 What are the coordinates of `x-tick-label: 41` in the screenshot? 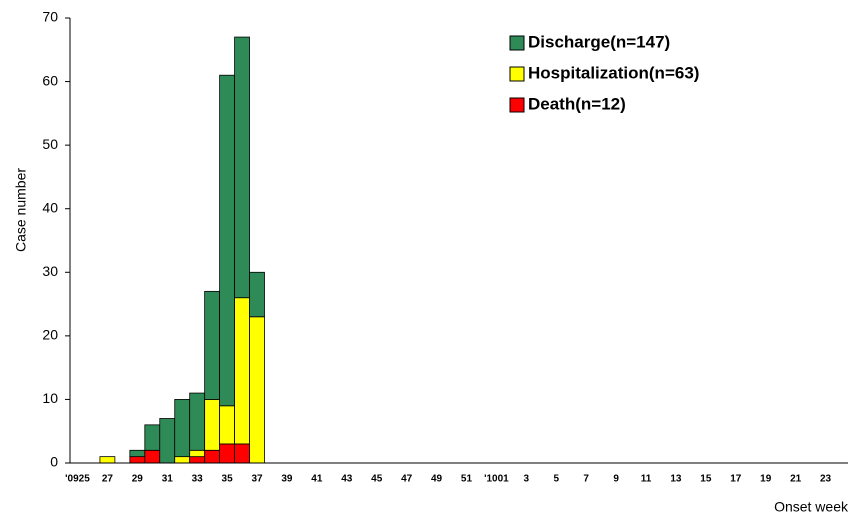 It's located at (317, 479).